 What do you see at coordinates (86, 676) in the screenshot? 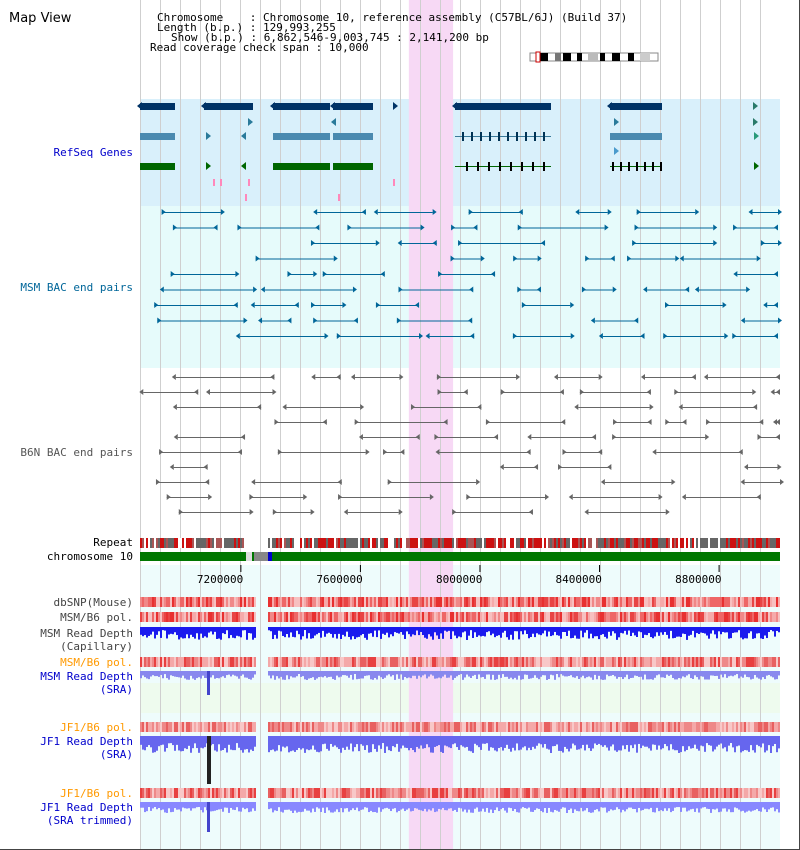
I see `track-label-msm-depth-sra: MSM Read Depth` at bounding box center [86, 676].